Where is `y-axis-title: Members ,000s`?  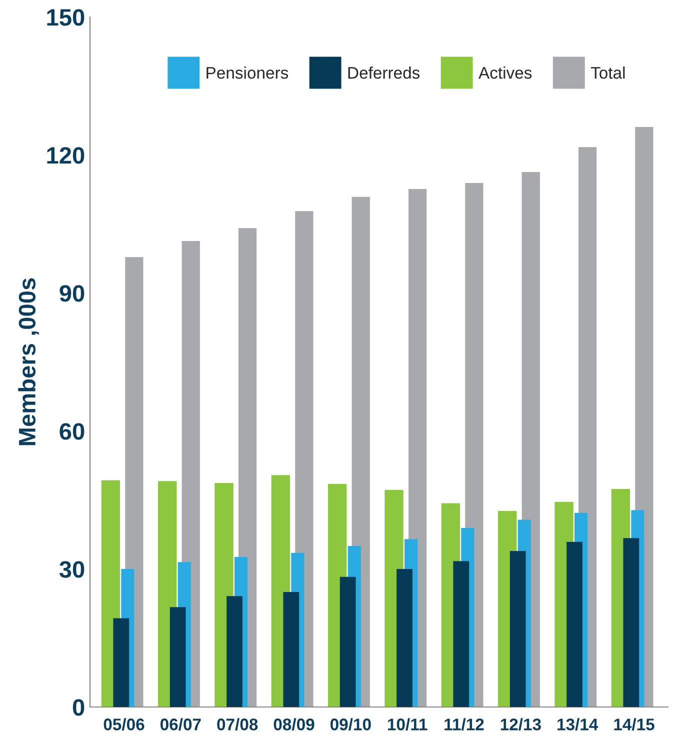 y-axis-title: Members ,000s is located at coordinates (28, 362).